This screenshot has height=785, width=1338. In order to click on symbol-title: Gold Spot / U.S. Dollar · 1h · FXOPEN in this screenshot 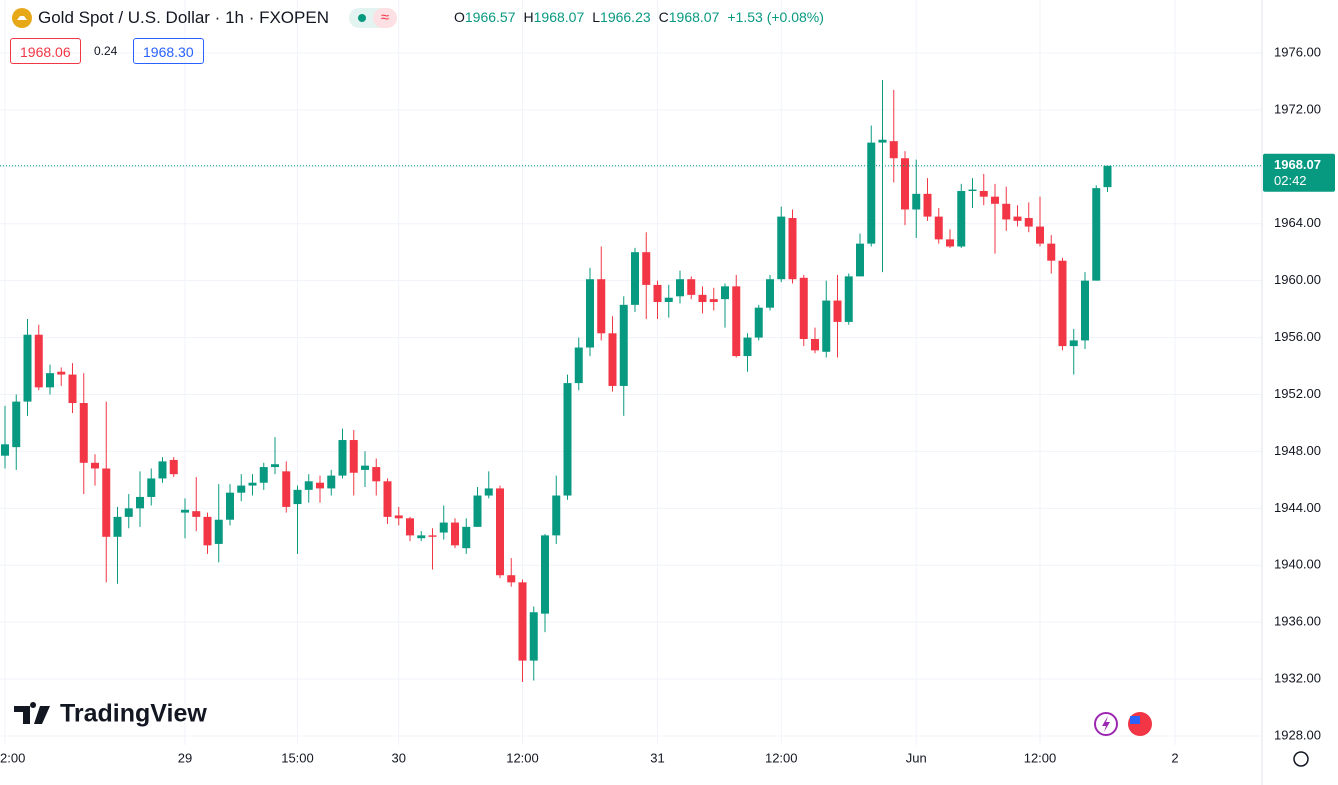, I will do `click(183, 17)`.